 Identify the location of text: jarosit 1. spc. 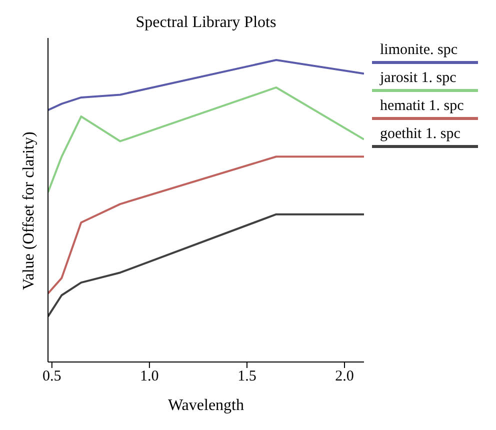
(418, 78).